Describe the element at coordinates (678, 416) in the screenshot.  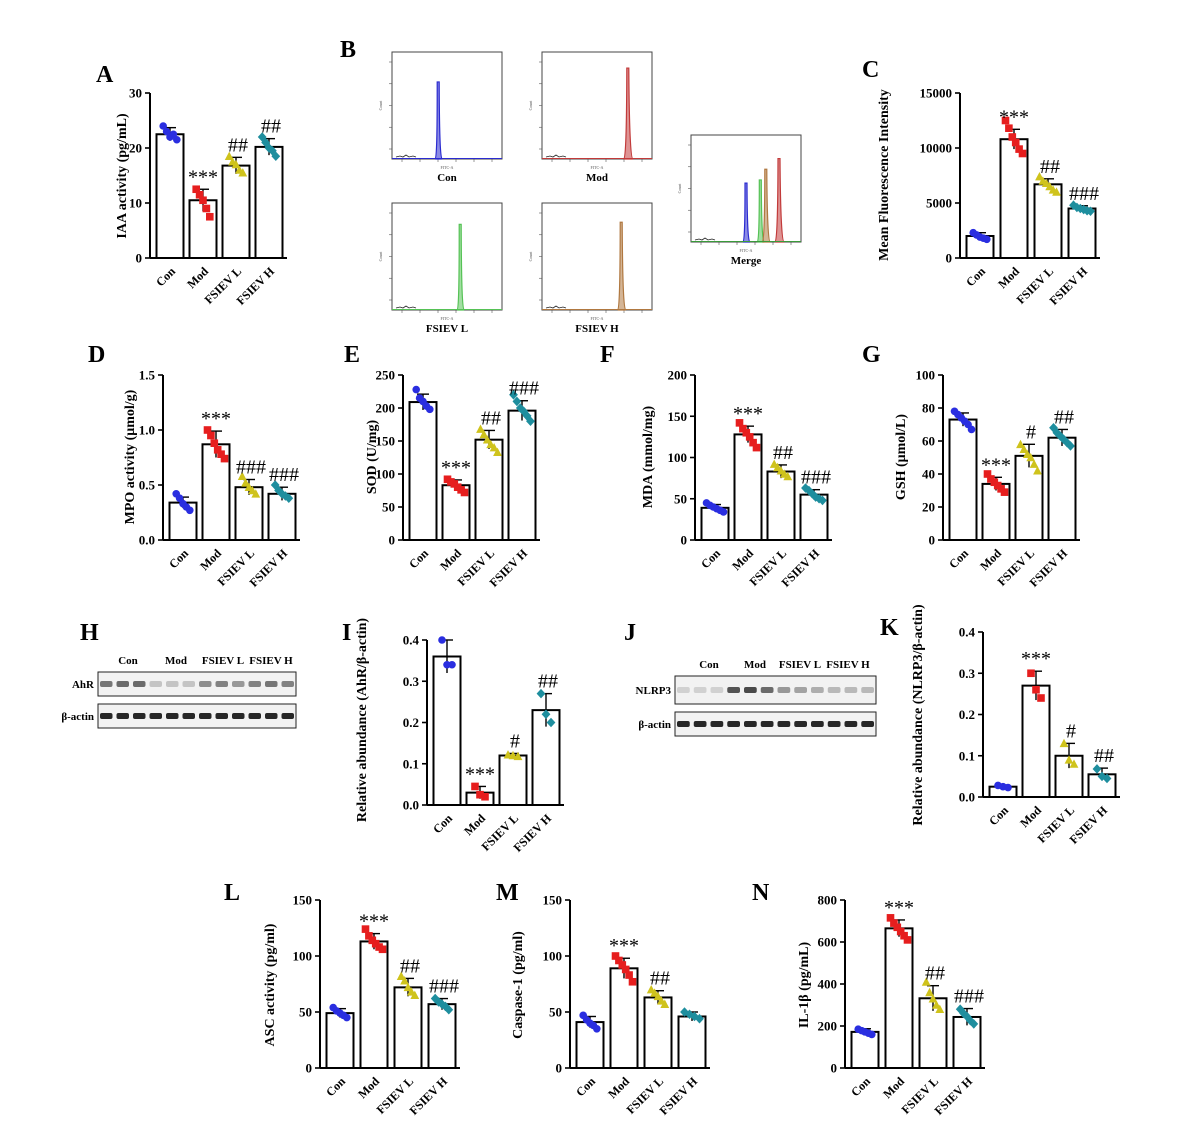
I see `y-tick-label: 150` at that location.